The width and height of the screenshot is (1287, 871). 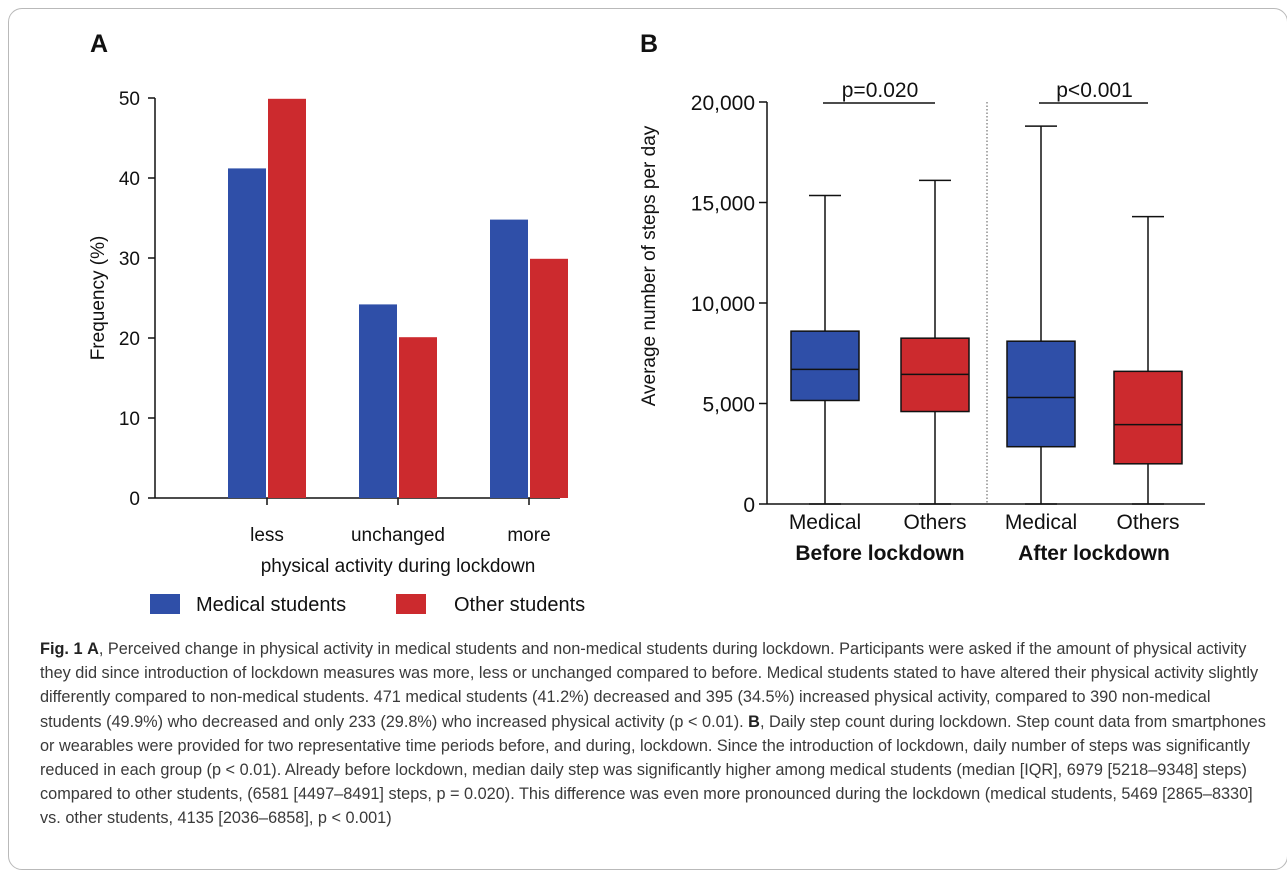 I want to click on bar-medical-students-less, so click(x=247, y=333).